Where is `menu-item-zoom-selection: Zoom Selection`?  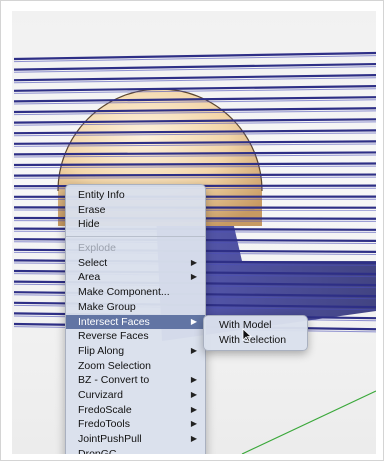
menu-item-zoom-selection: Zoom Selection is located at coordinates (135, 366).